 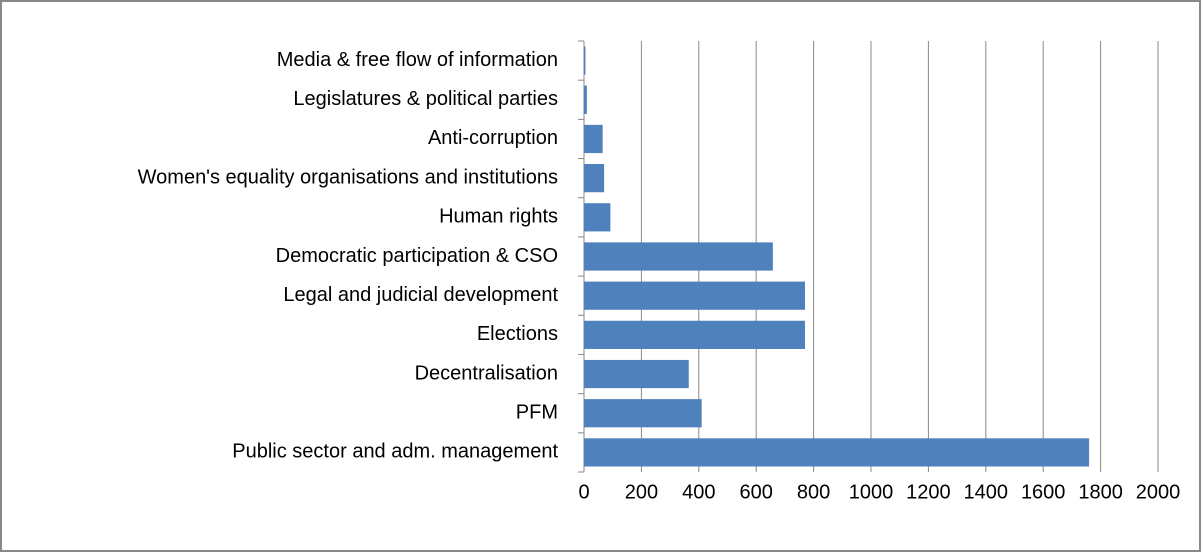 I want to click on y-tick-label: Decentralisation, so click(x=486, y=373).